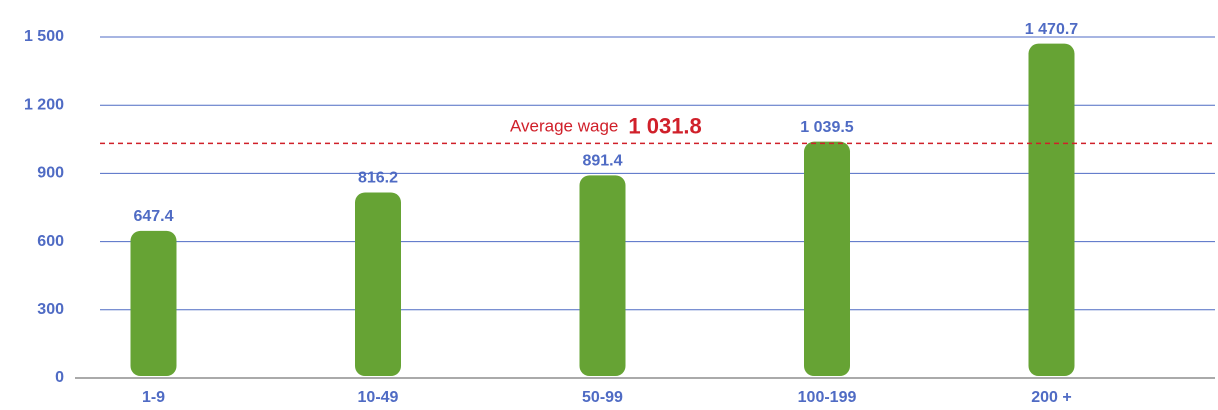 This screenshot has height=410, width=1218. What do you see at coordinates (50, 241) in the screenshot?
I see `y-tick-label: 600` at bounding box center [50, 241].